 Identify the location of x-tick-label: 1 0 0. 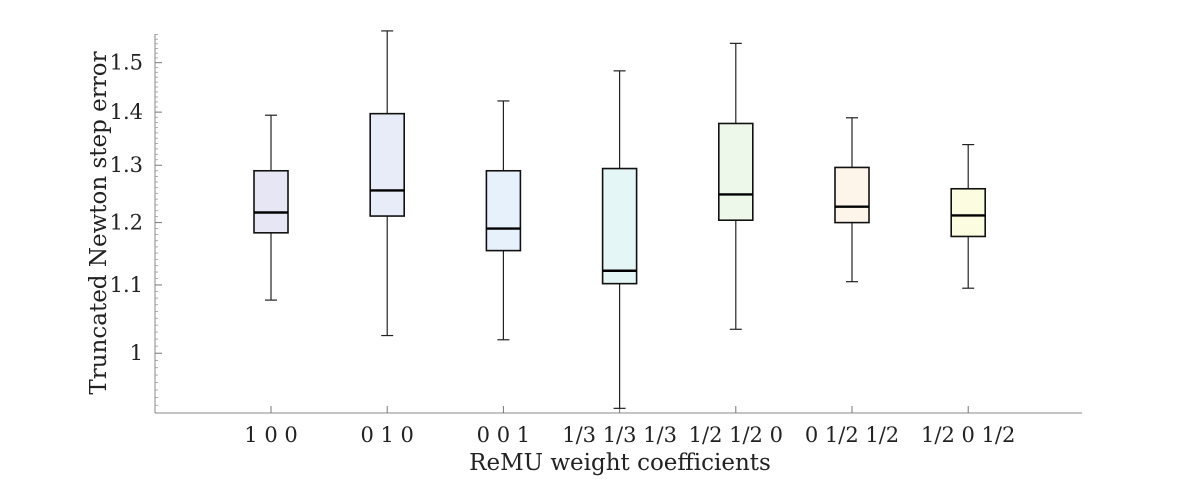
(270, 435).